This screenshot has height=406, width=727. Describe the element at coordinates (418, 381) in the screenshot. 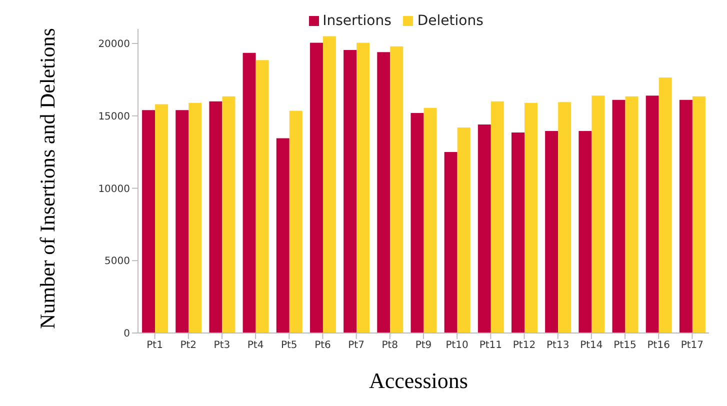

I see `x-axis-title: Accessions` at that location.